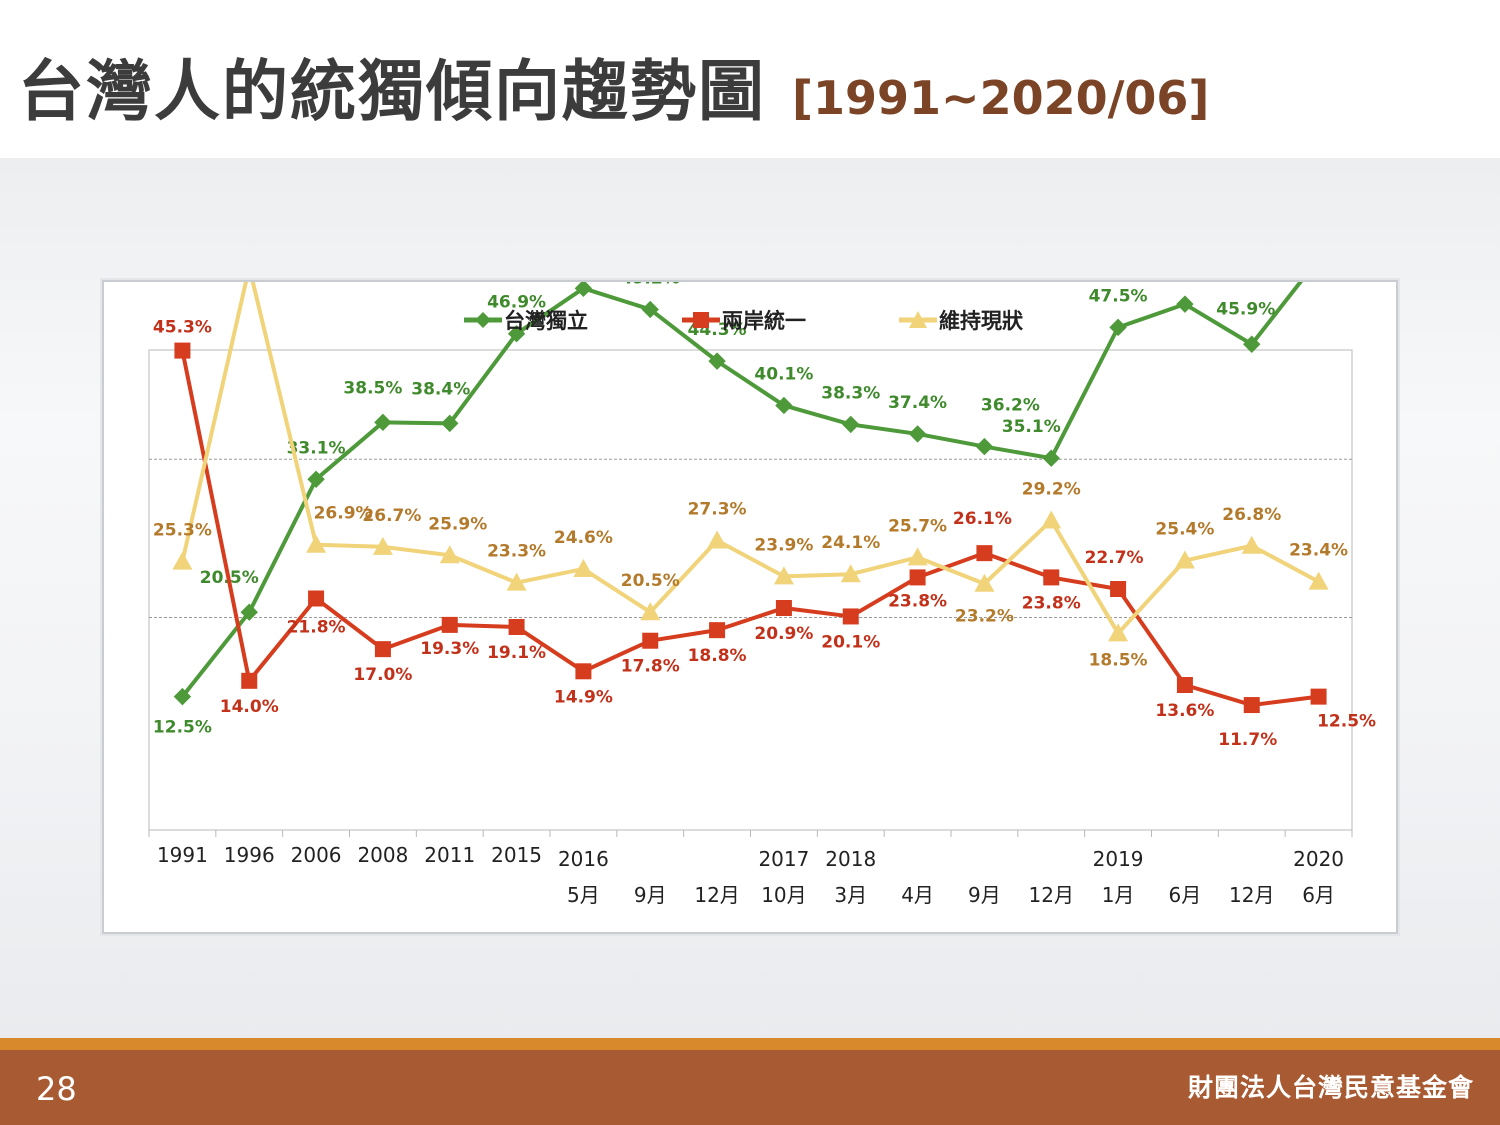  Describe the element at coordinates (701, 320) in the screenshot. I see `legend-marker-square` at that location.